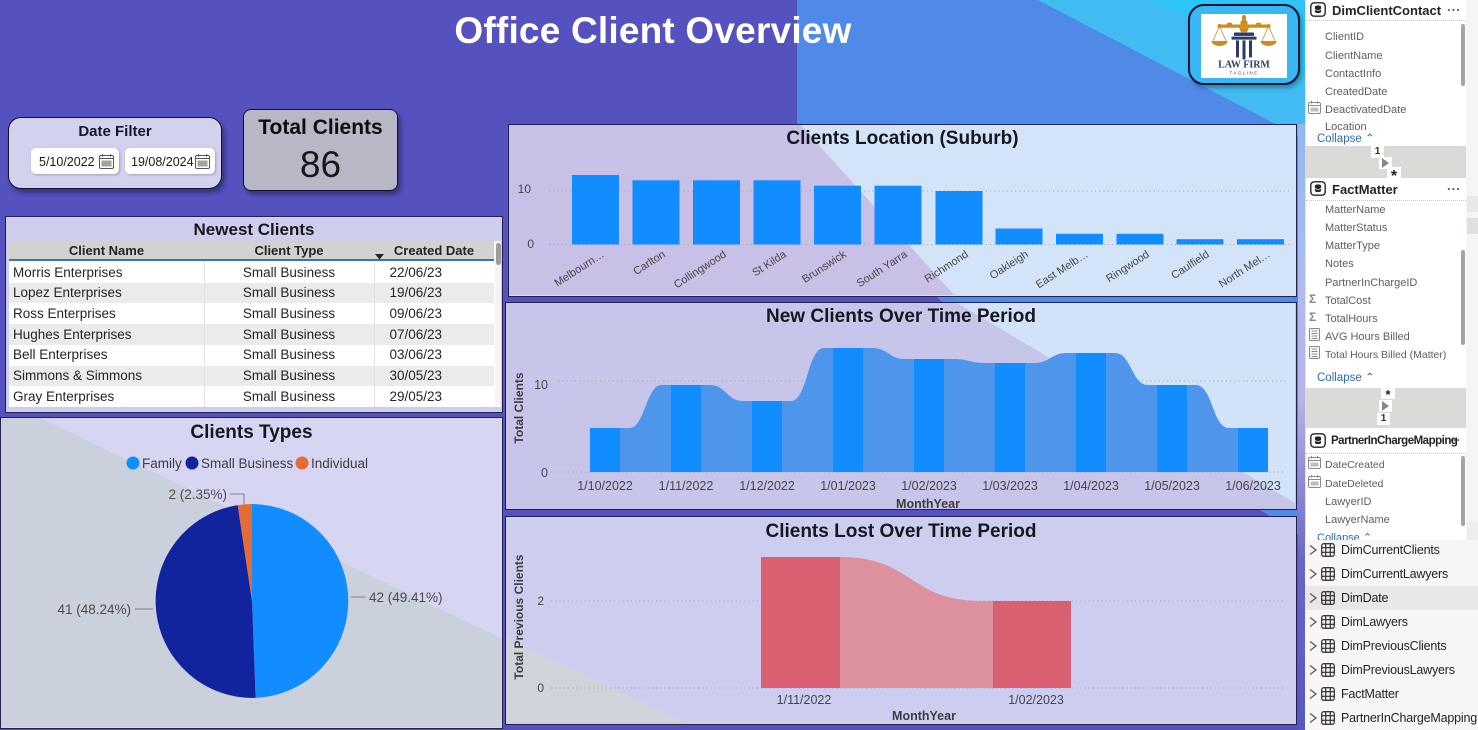  What do you see at coordinates (1243, 73) in the screenshot?
I see `svg-text: TAGLINE` at bounding box center [1243, 73].